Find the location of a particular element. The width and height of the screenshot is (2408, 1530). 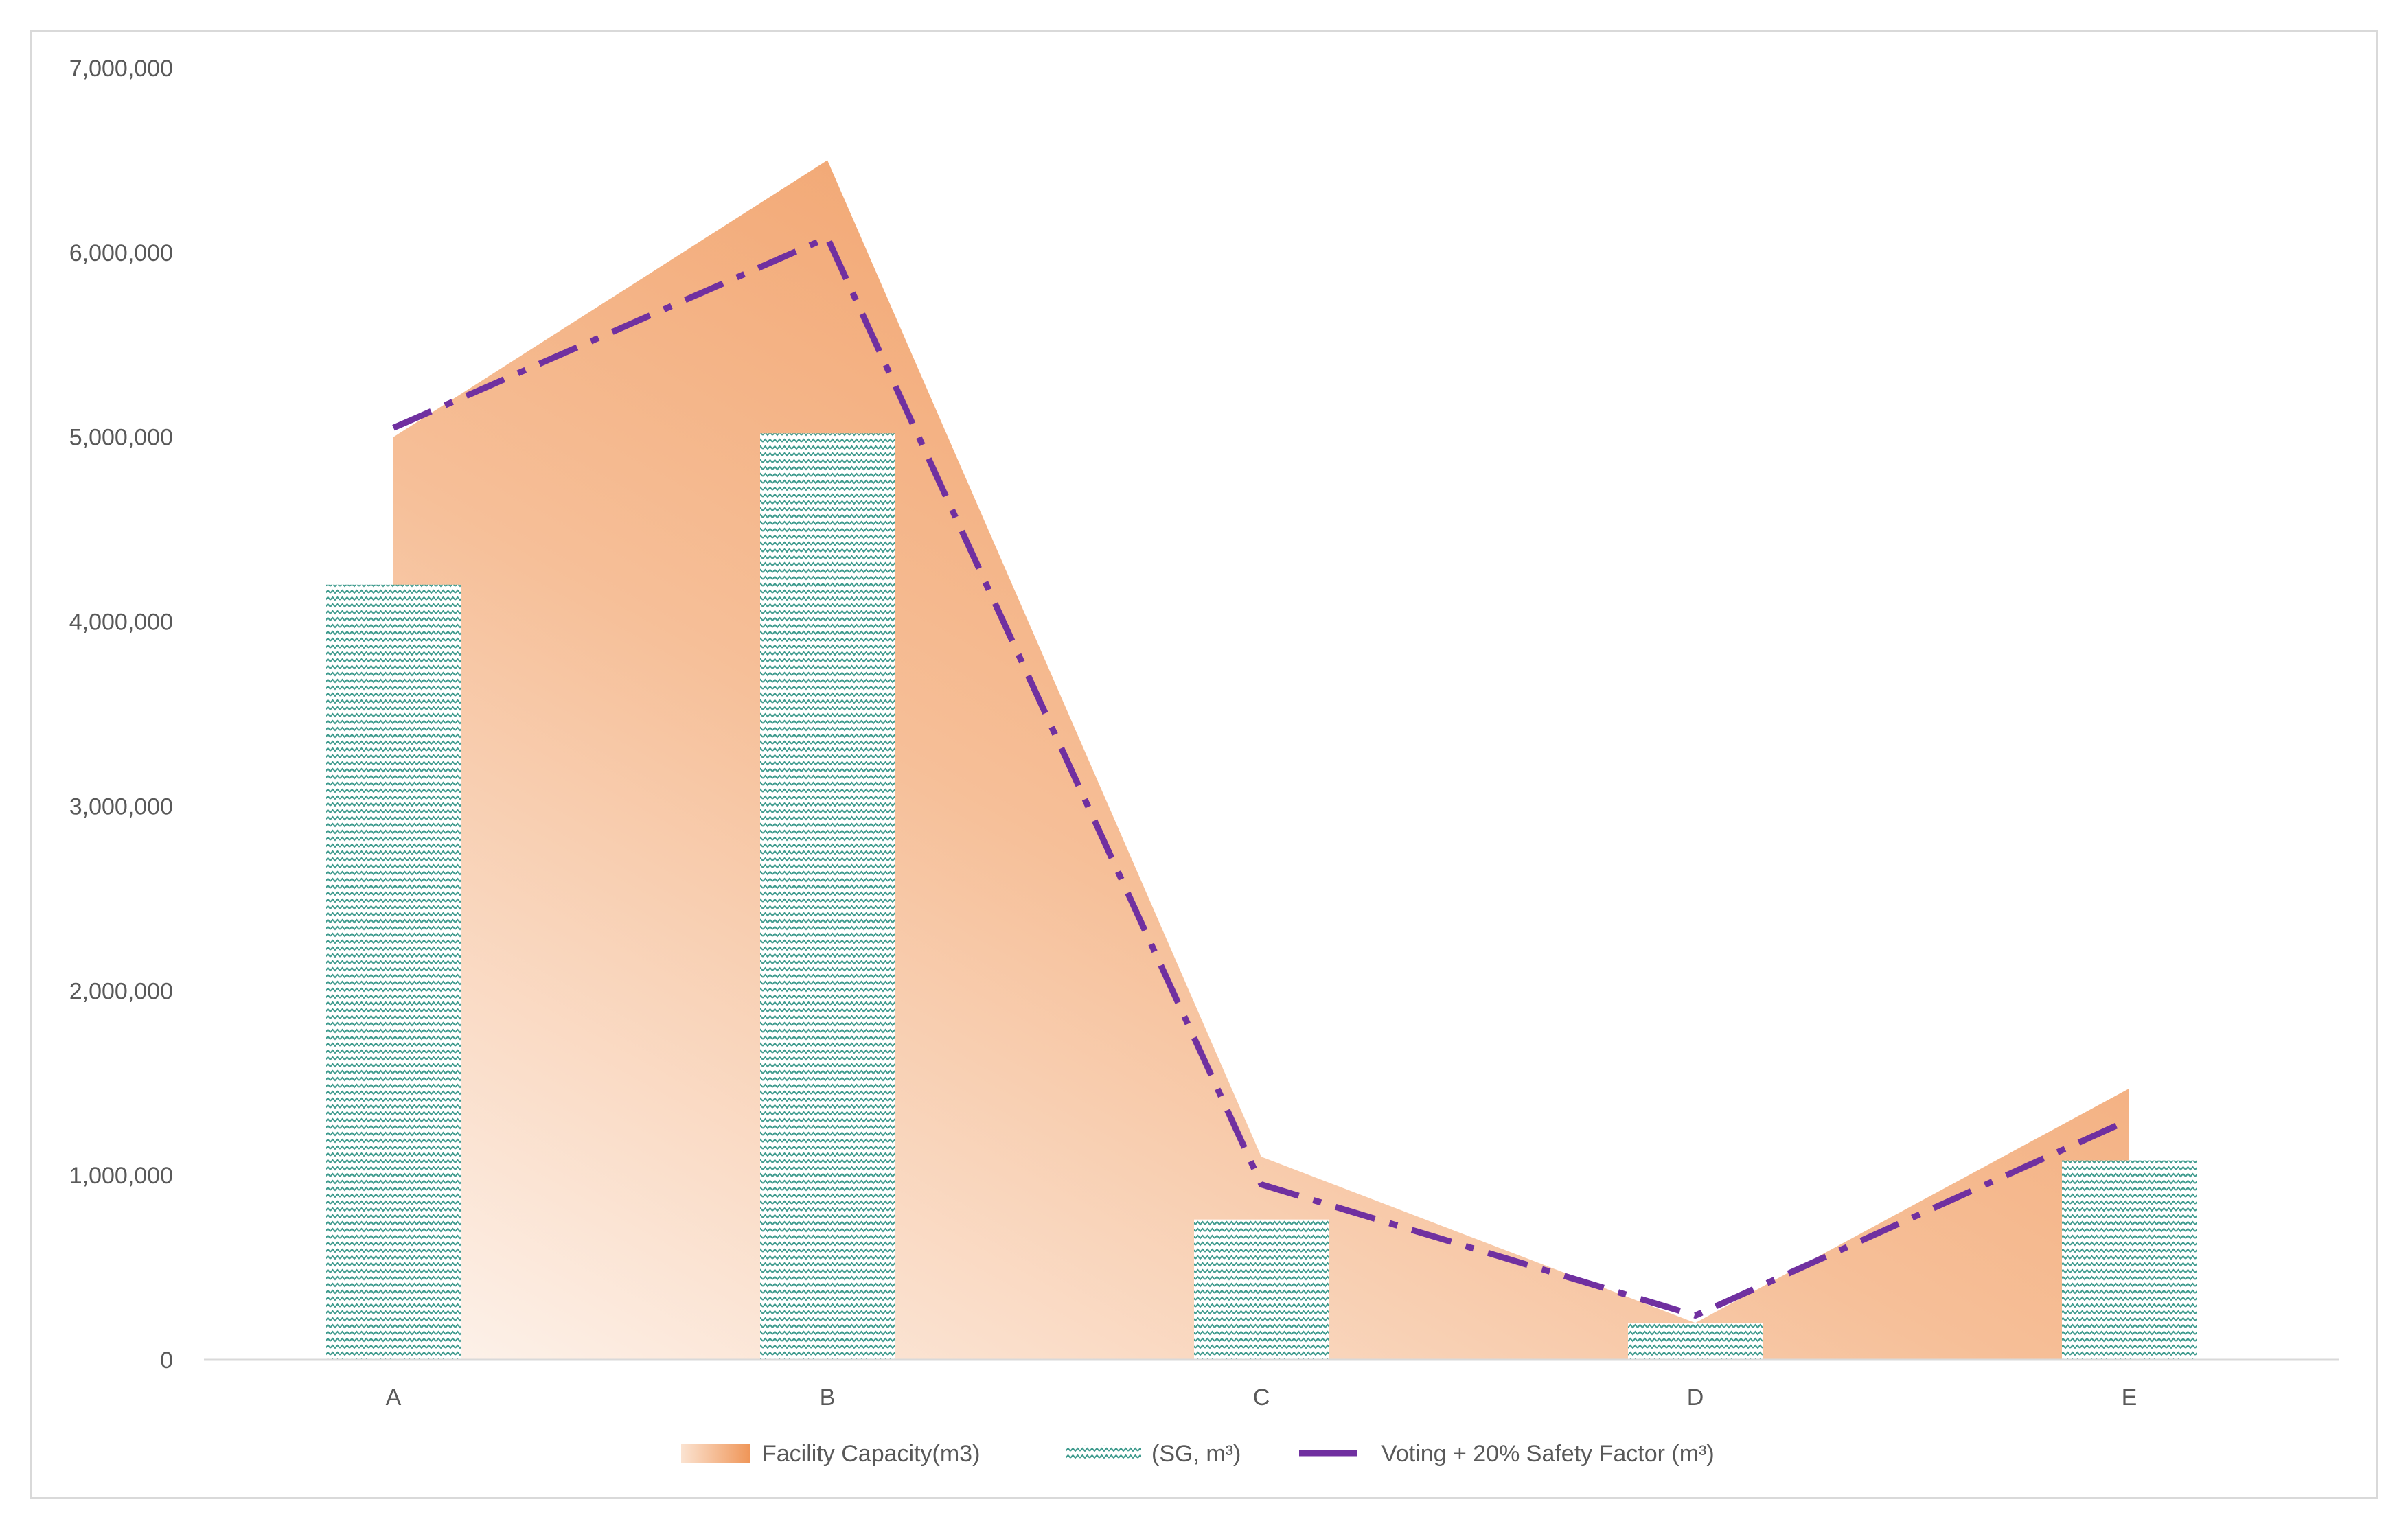

legend-swatch-bar is located at coordinates (1103, 1453).